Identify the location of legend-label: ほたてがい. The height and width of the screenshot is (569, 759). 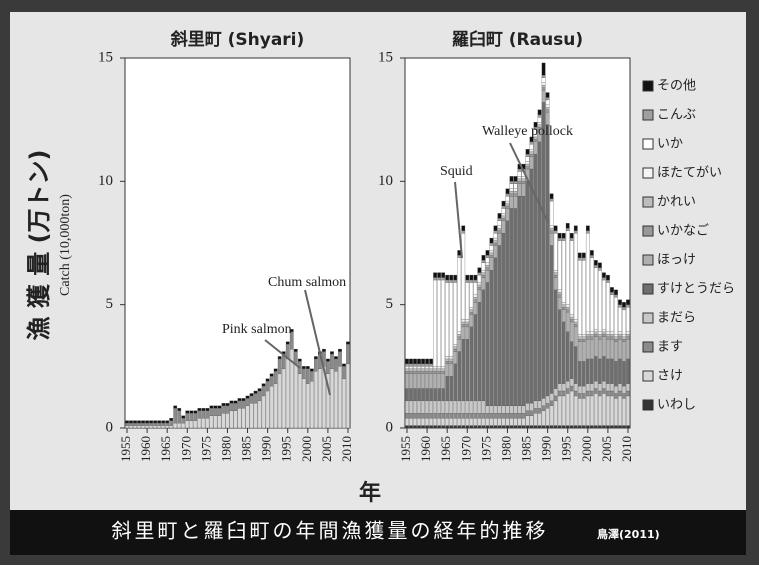
(689, 173).